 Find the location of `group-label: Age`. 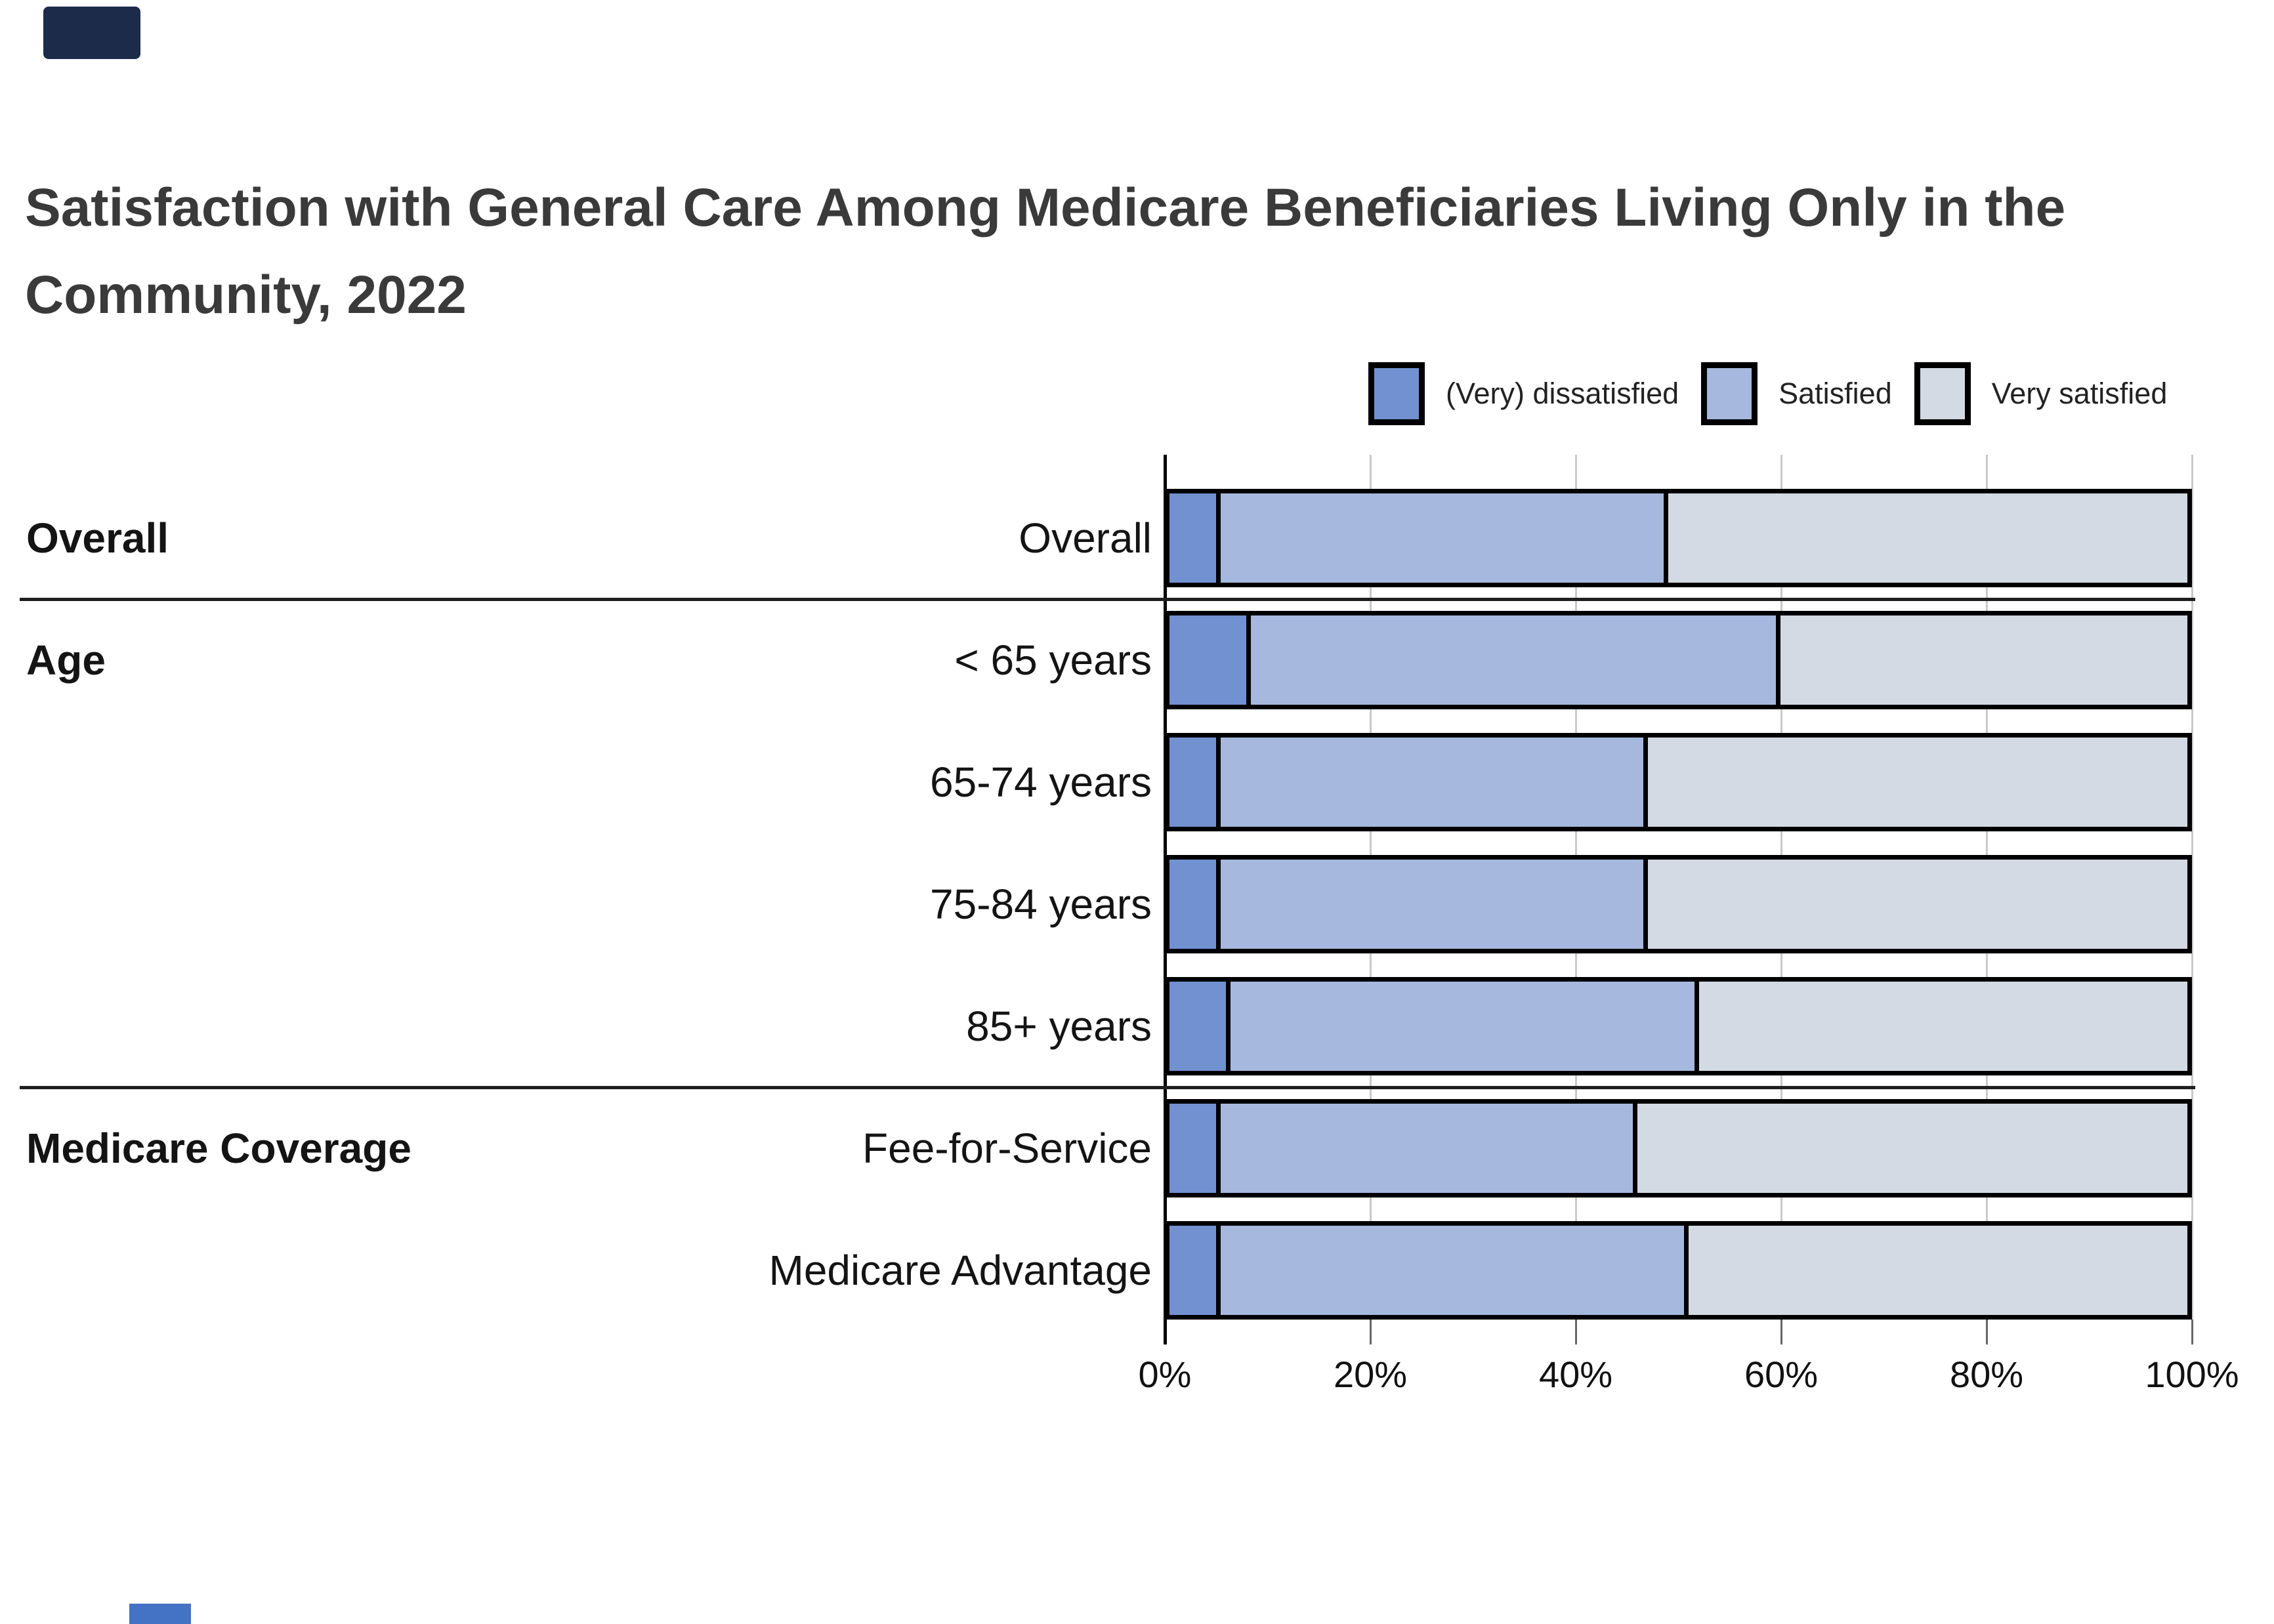

group-label: Age is located at coordinates (66, 660).